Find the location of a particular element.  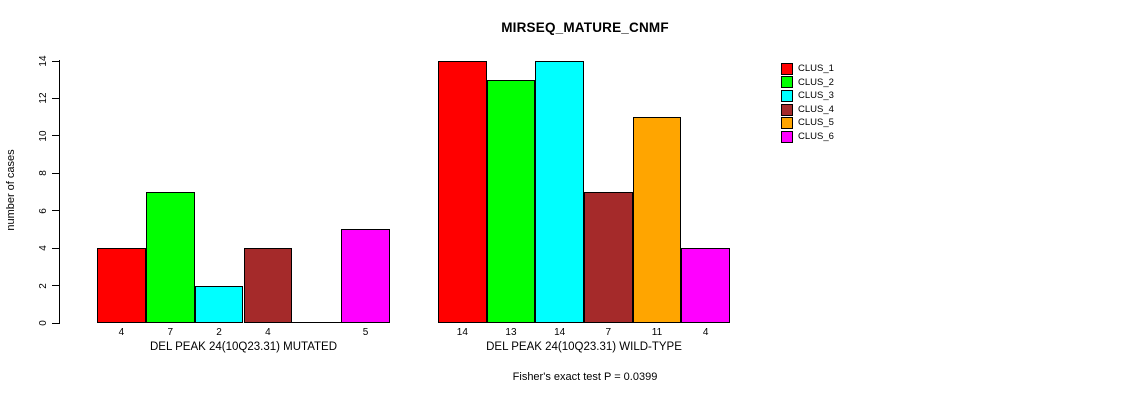

bar-clus_4-group2 is located at coordinates (608, 257).